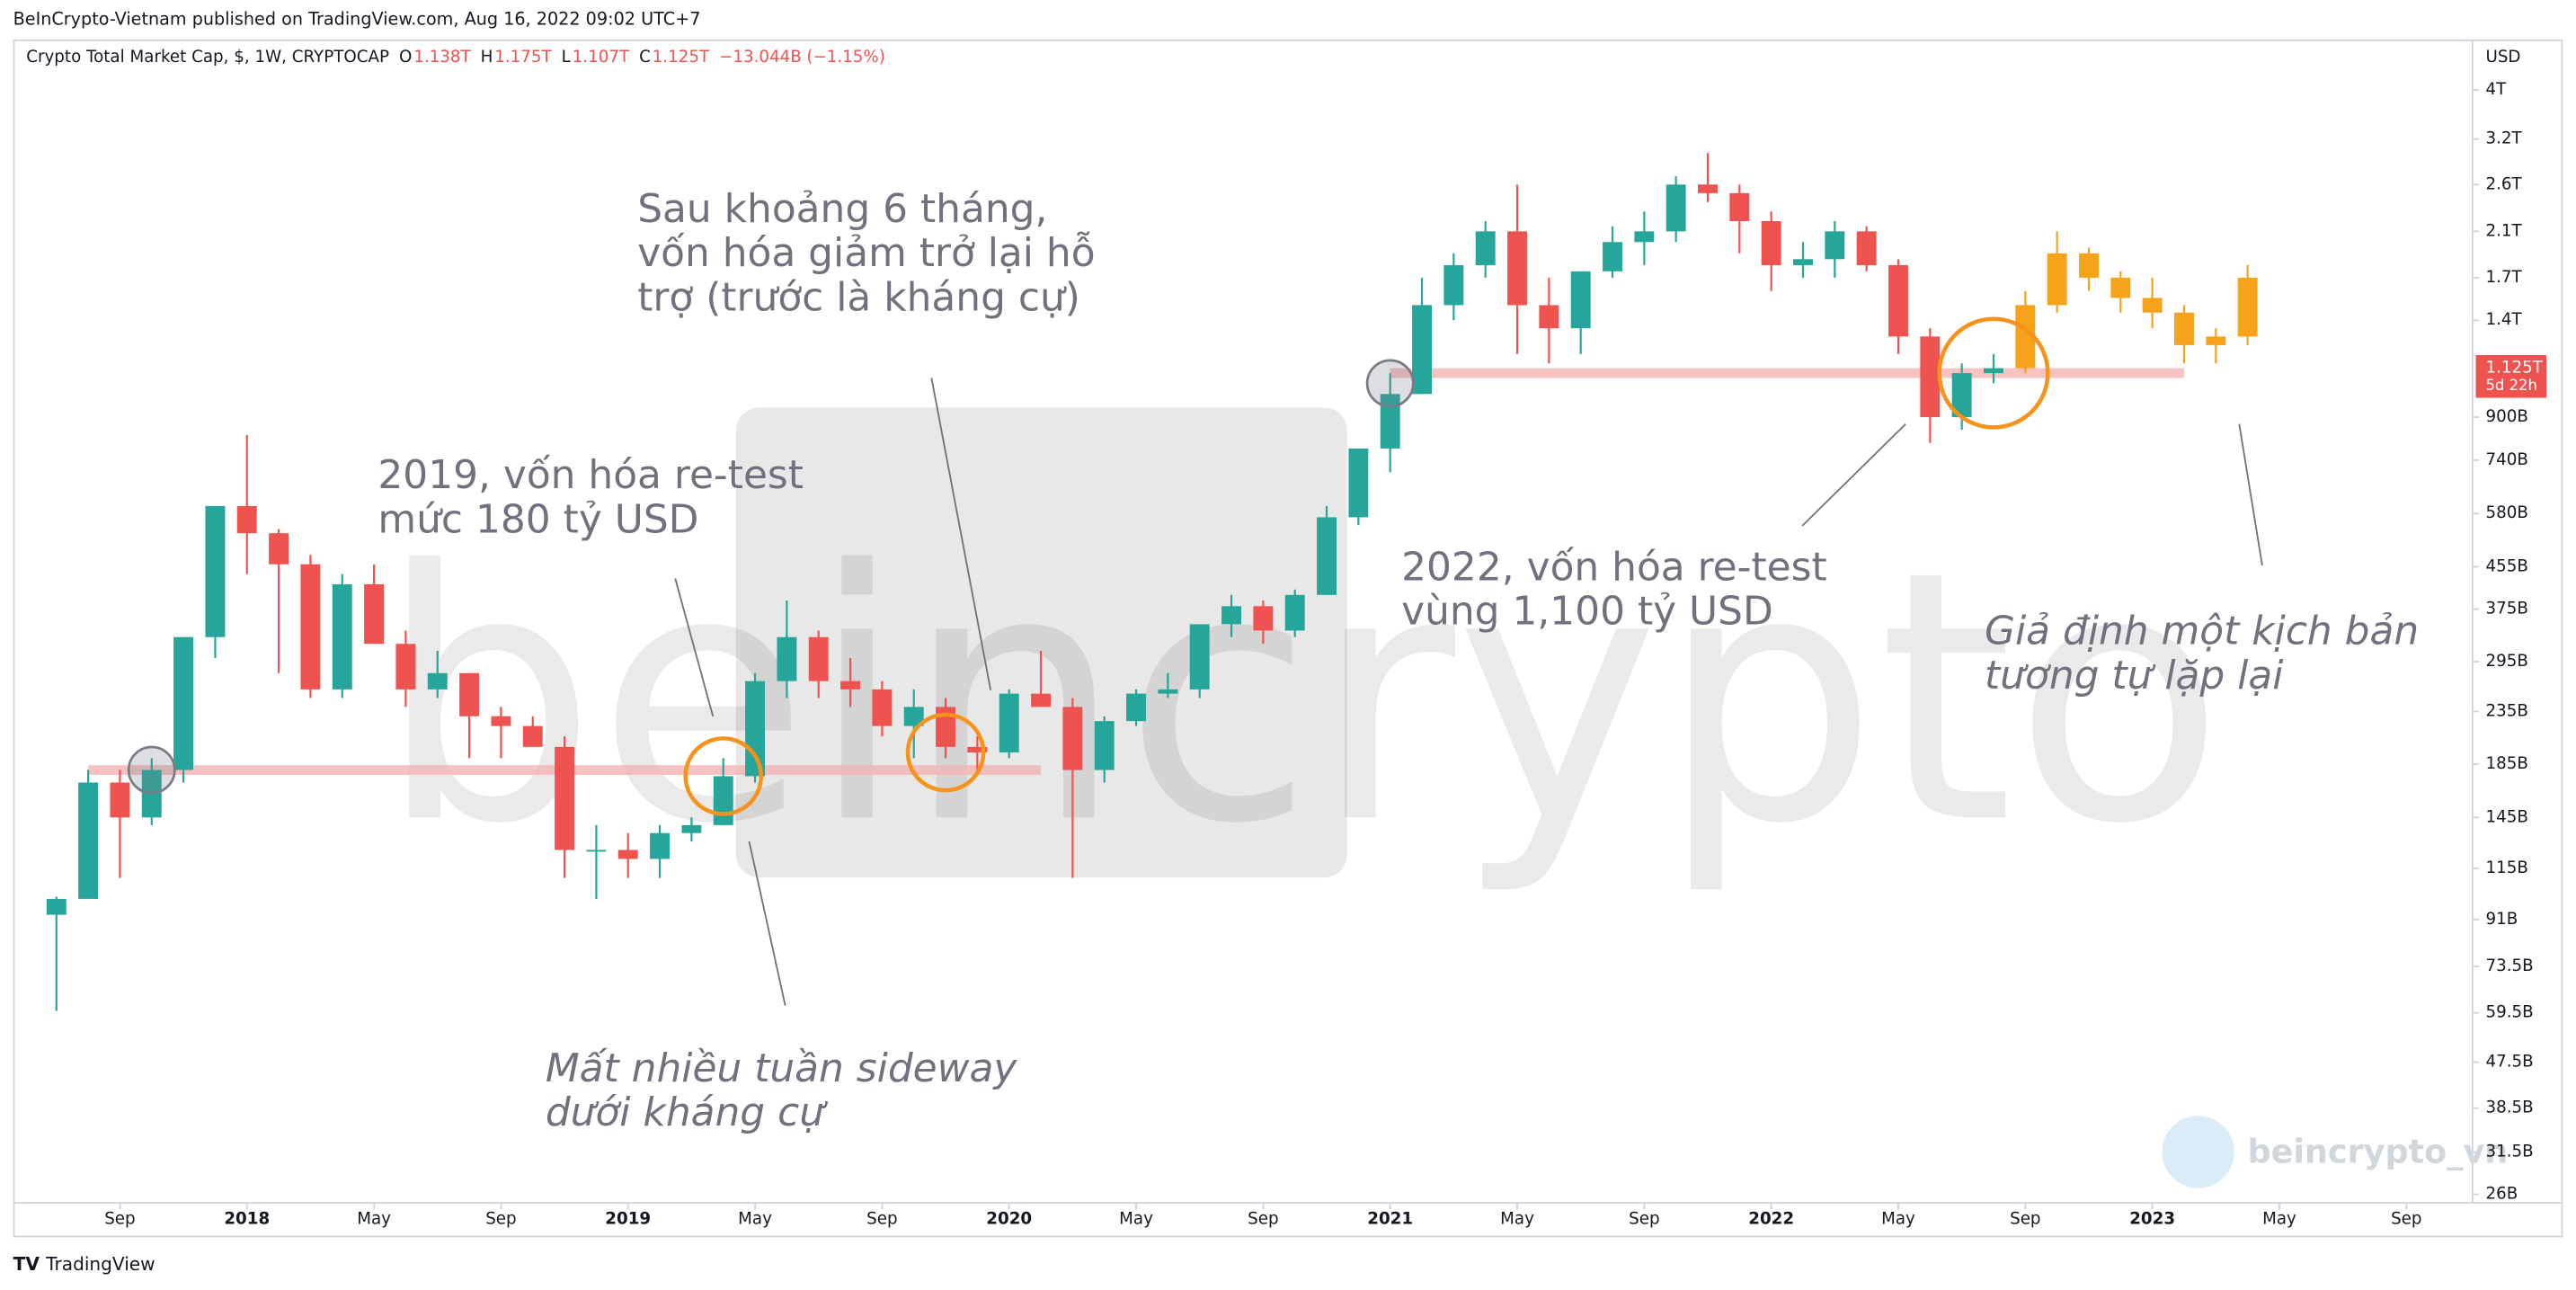 The height and width of the screenshot is (1290, 2576). What do you see at coordinates (523, 58) in the screenshot?
I see `legend-value: 1.175T` at bounding box center [523, 58].